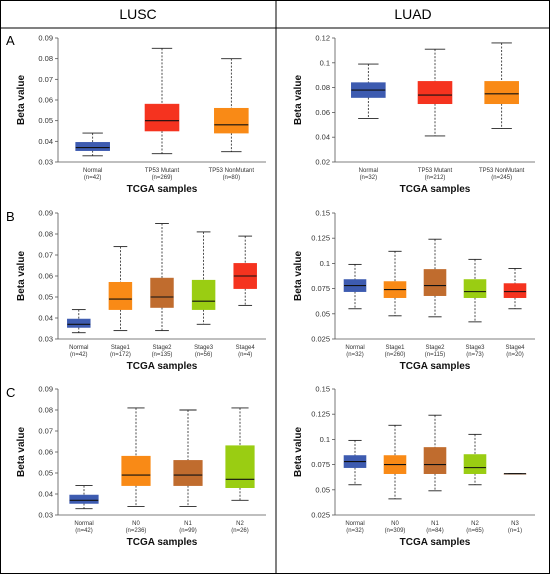 The width and height of the screenshot is (550, 574). I want to click on header-luad: LUAD, so click(412, 14).